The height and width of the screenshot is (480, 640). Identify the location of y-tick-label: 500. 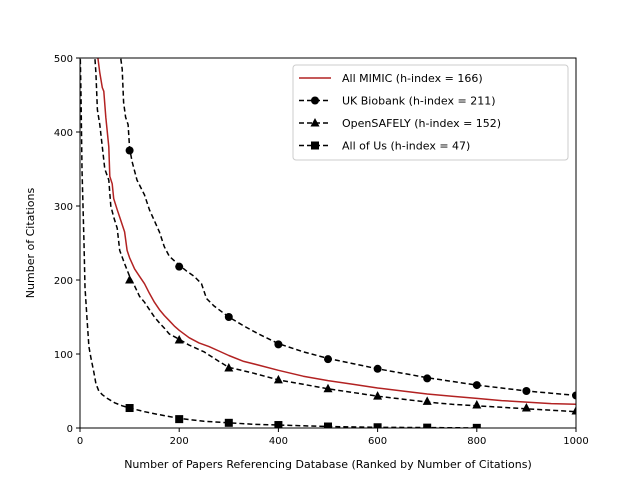
(63, 59).